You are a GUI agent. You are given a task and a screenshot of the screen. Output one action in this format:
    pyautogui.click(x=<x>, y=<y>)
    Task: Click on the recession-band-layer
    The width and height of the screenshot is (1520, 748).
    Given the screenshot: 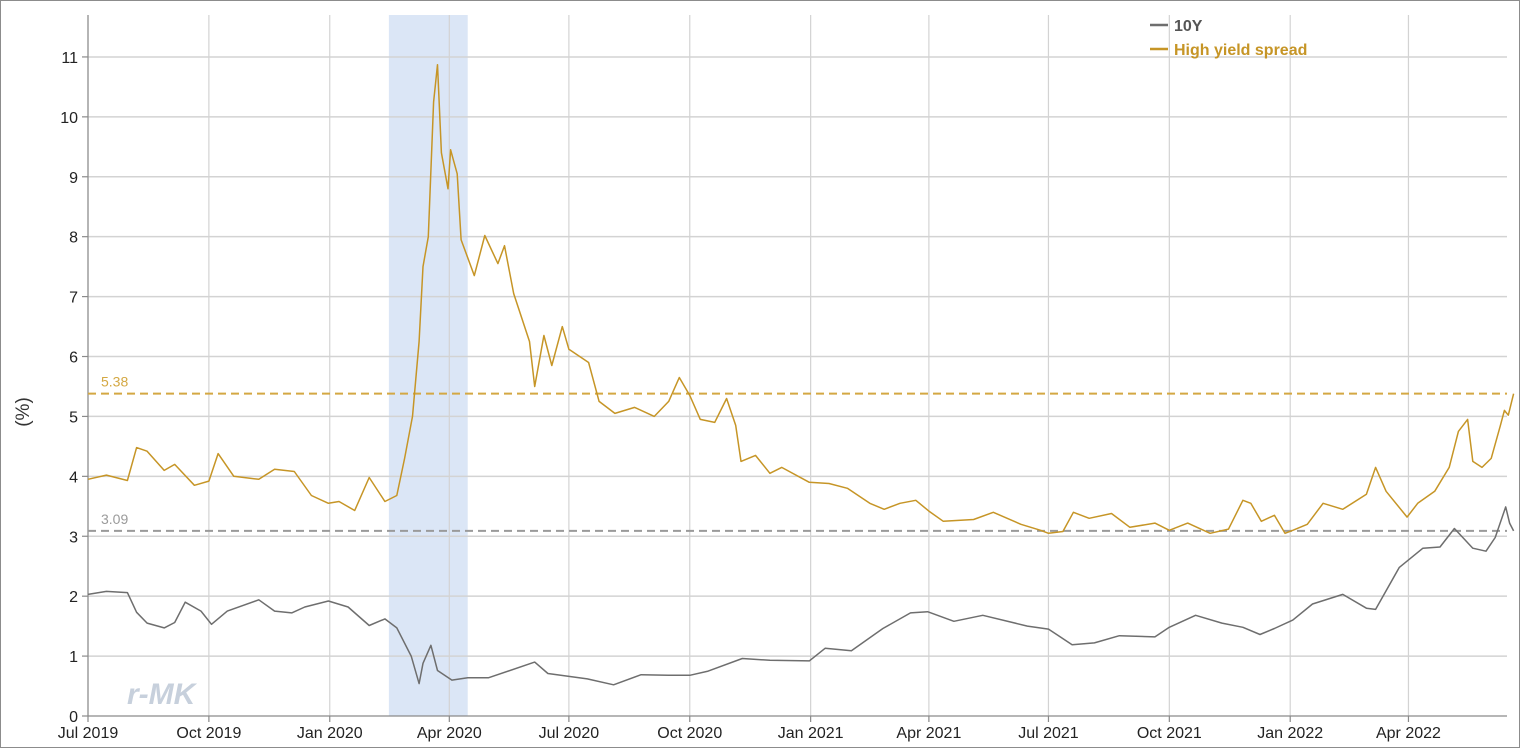 What is the action you would take?
    pyautogui.click(x=428, y=365)
    